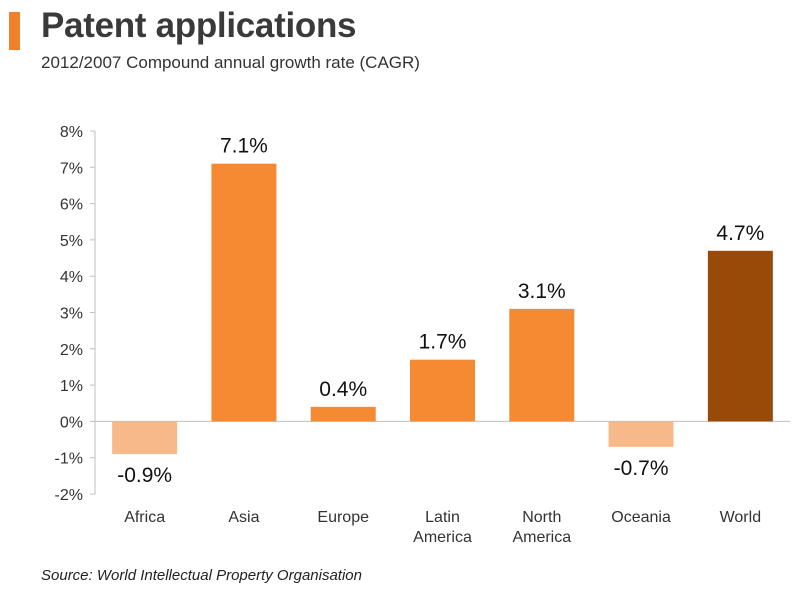  What do you see at coordinates (71, 277) in the screenshot?
I see `y-tick-label: 4%` at bounding box center [71, 277].